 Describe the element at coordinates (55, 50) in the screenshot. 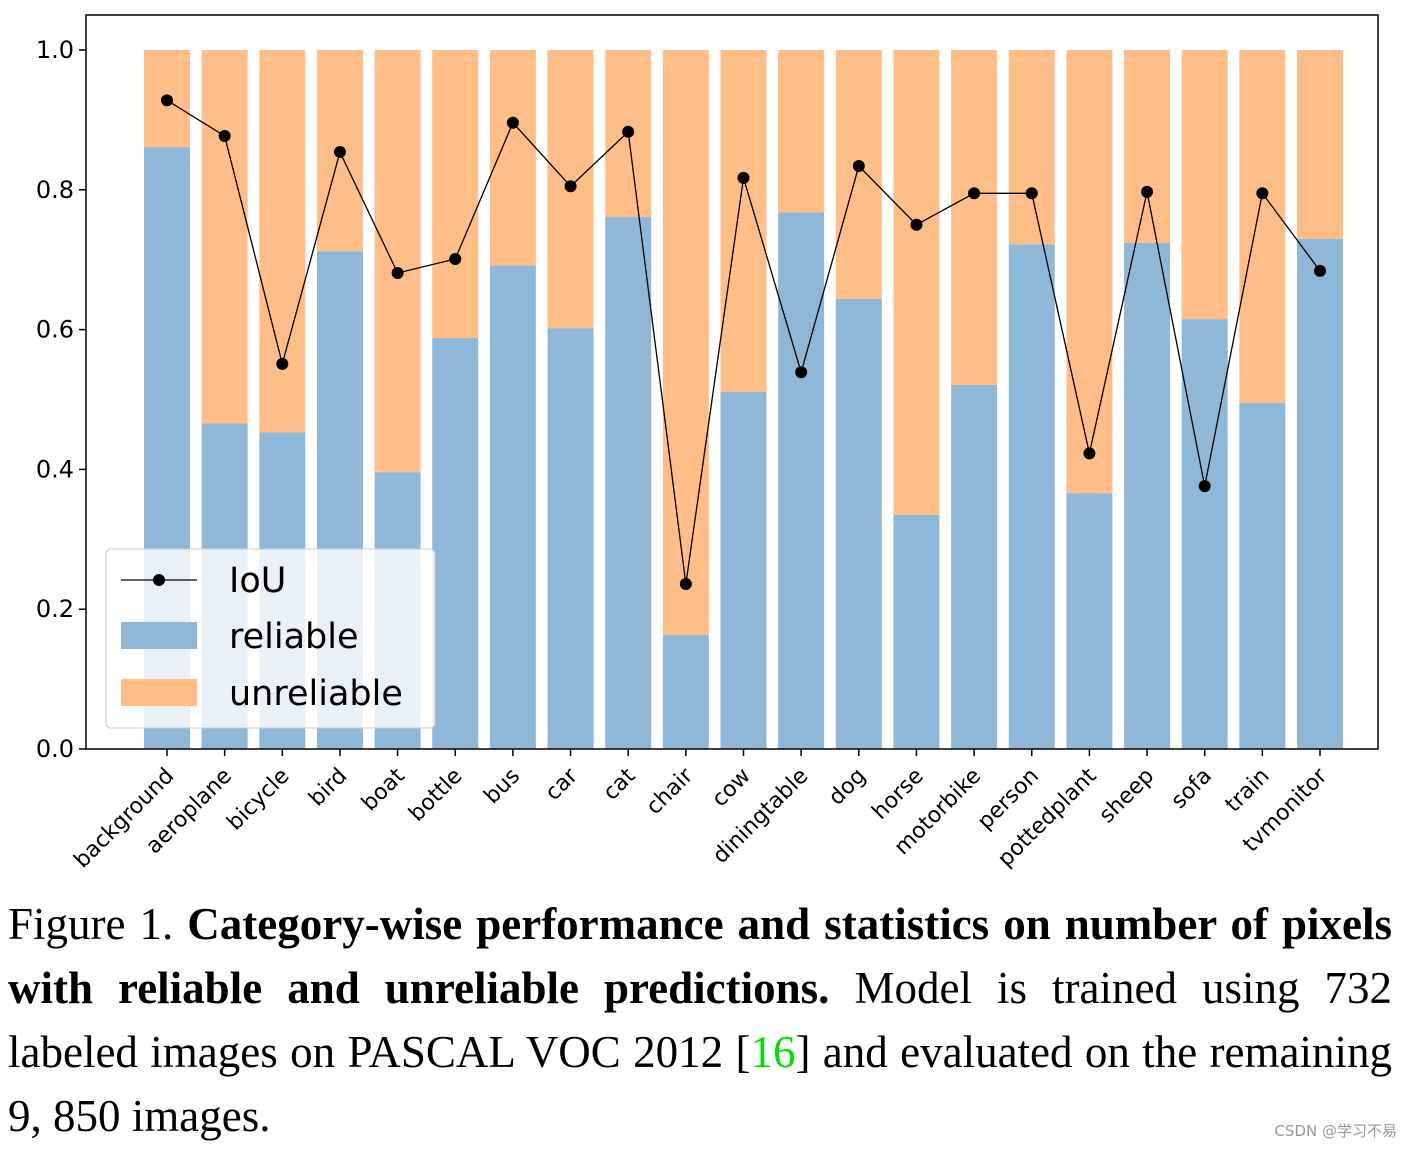

I see `y-tick-label: 1.0` at that location.